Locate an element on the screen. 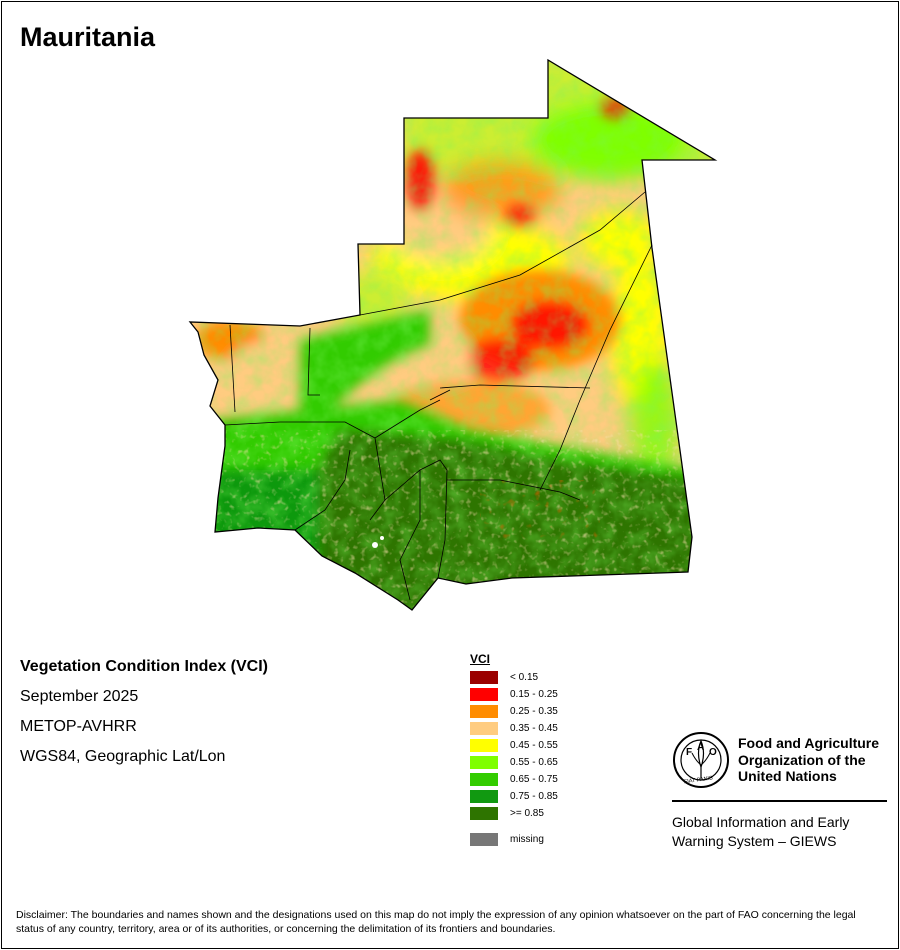  sensor-label: METOP-AVHRR is located at coordinates (78, 726).